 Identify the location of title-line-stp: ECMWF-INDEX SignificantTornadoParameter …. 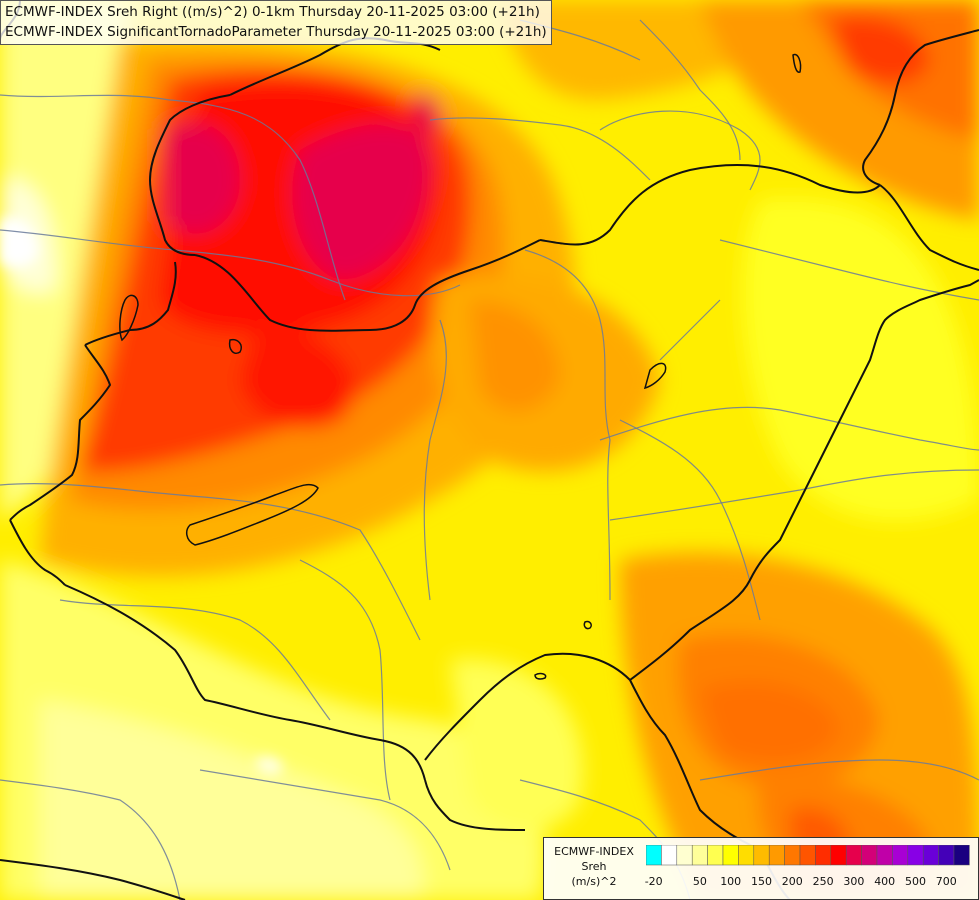
(276, 32).